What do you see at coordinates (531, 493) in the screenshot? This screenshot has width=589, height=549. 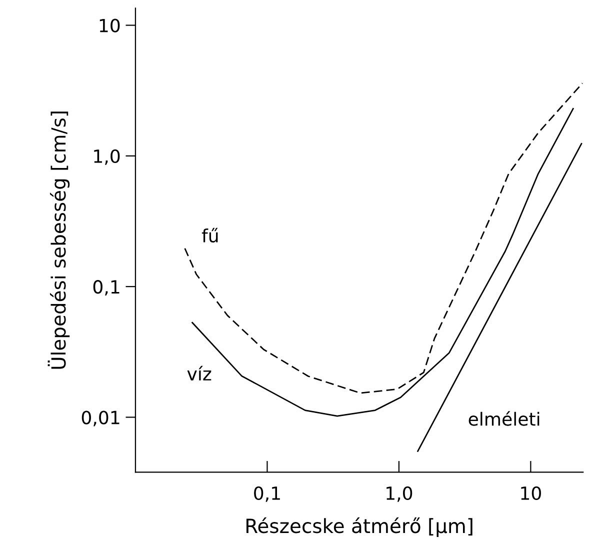 I see `x-tick-label: 10` at bounding box center [531, 493].